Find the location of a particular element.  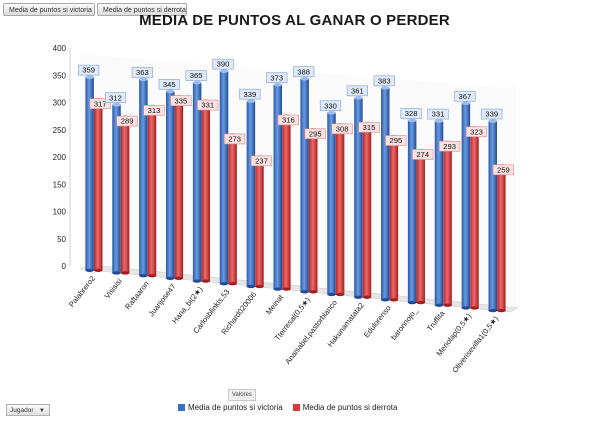

data-label-victoria: 328 is located at coordinates (411, 113).